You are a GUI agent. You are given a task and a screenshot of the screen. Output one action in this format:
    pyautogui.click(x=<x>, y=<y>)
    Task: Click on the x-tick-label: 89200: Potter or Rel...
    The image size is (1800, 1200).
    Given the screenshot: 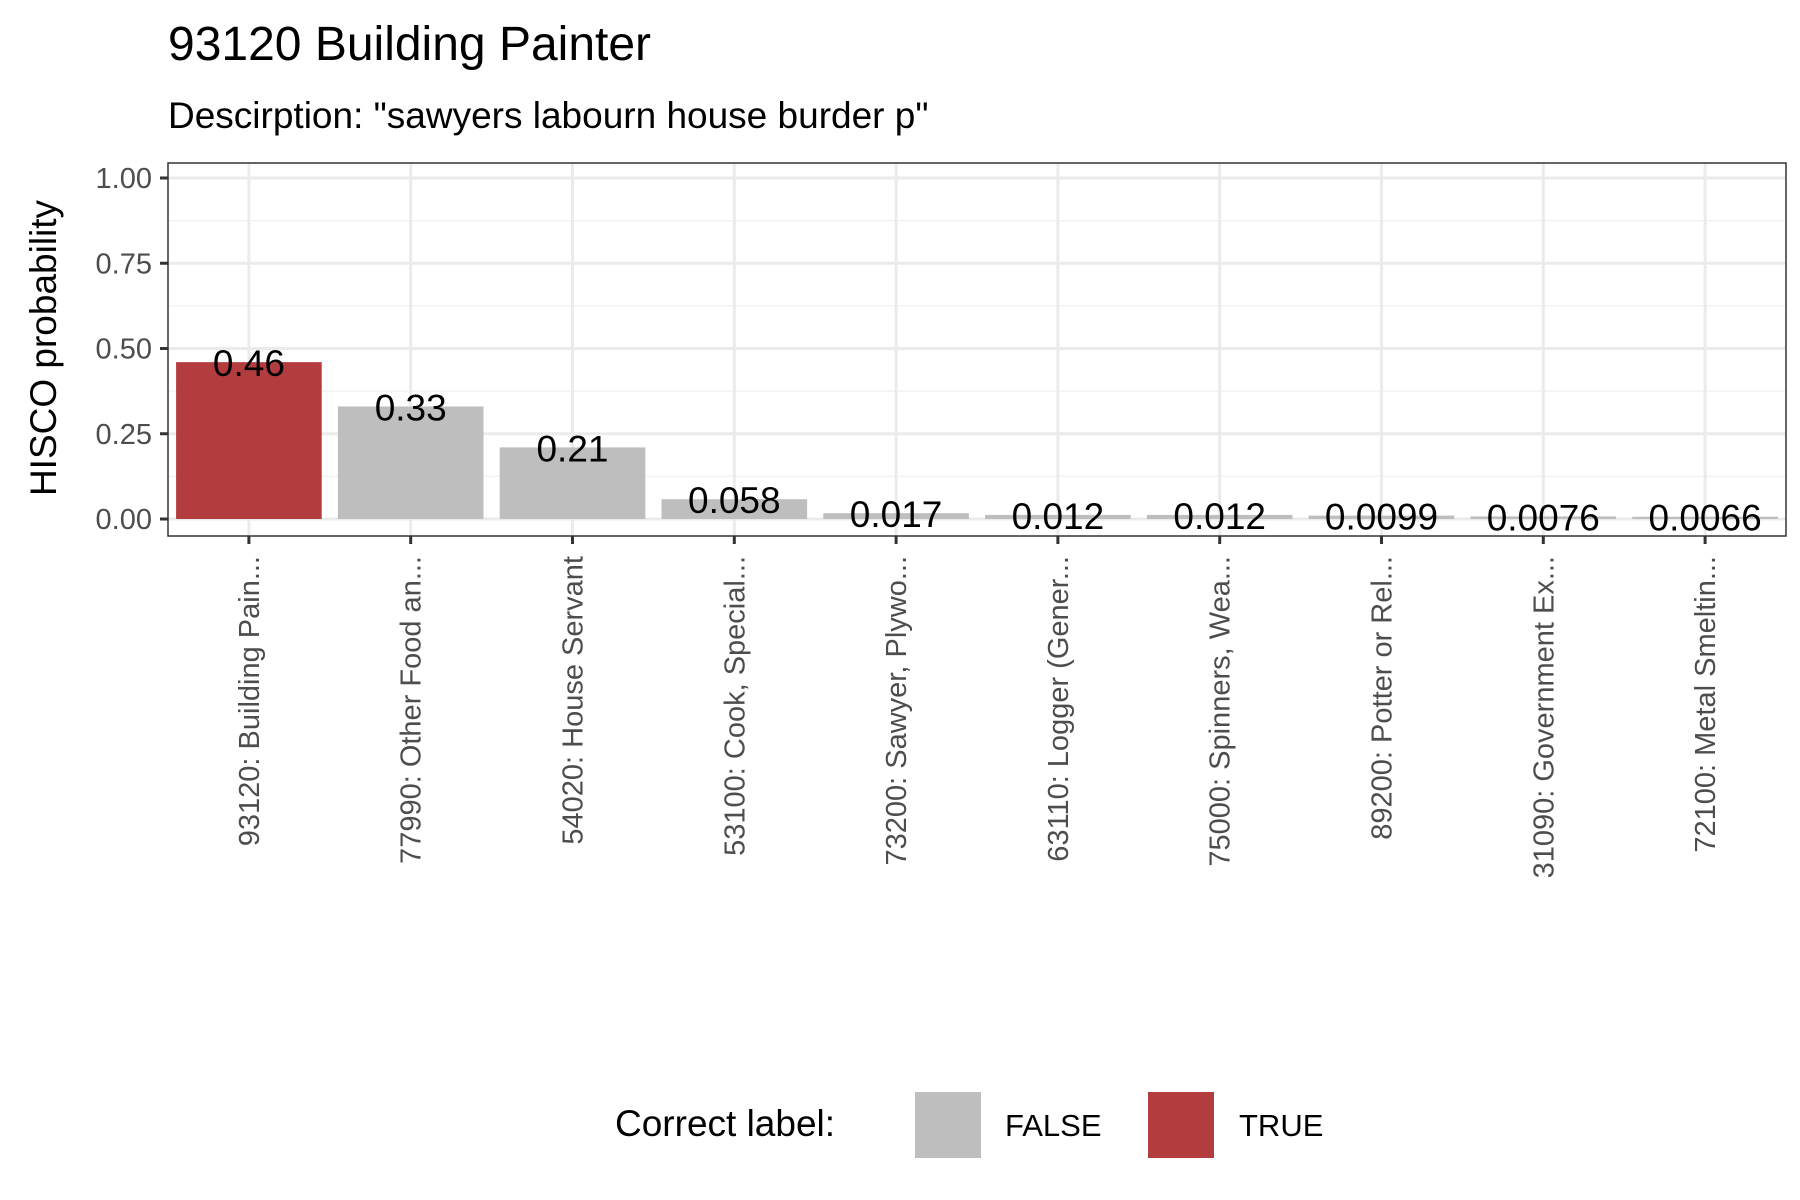 What is the action you would take?
    pyautogui.click(x=1383, y=698)
    